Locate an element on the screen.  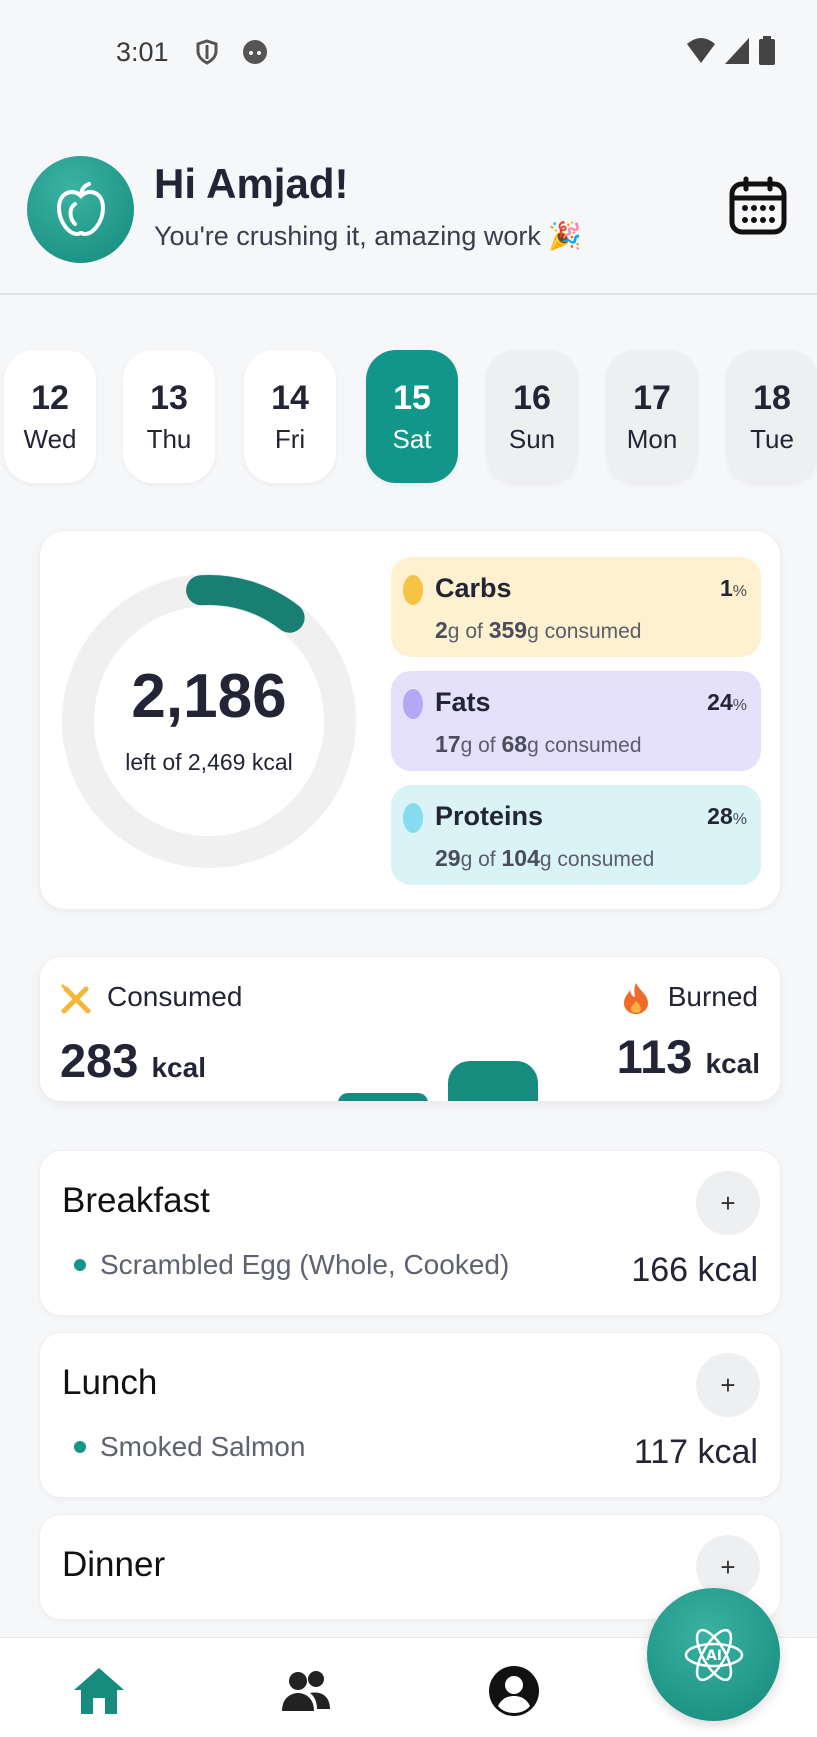
consumed-label: Consumed is located at coordinates (175, 996).